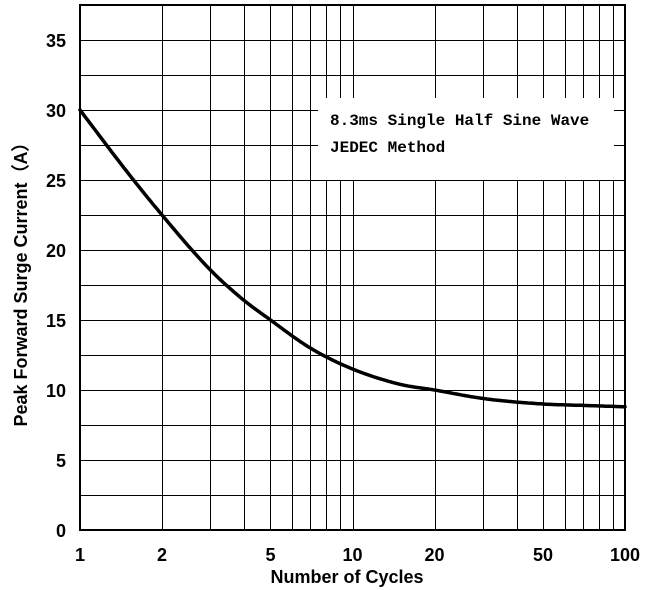 The width and height of the screenshot is (667, 590). Describe the element at coordinates (61, 531) in the screenshot. I see `y-tick-label: 0` at that location.